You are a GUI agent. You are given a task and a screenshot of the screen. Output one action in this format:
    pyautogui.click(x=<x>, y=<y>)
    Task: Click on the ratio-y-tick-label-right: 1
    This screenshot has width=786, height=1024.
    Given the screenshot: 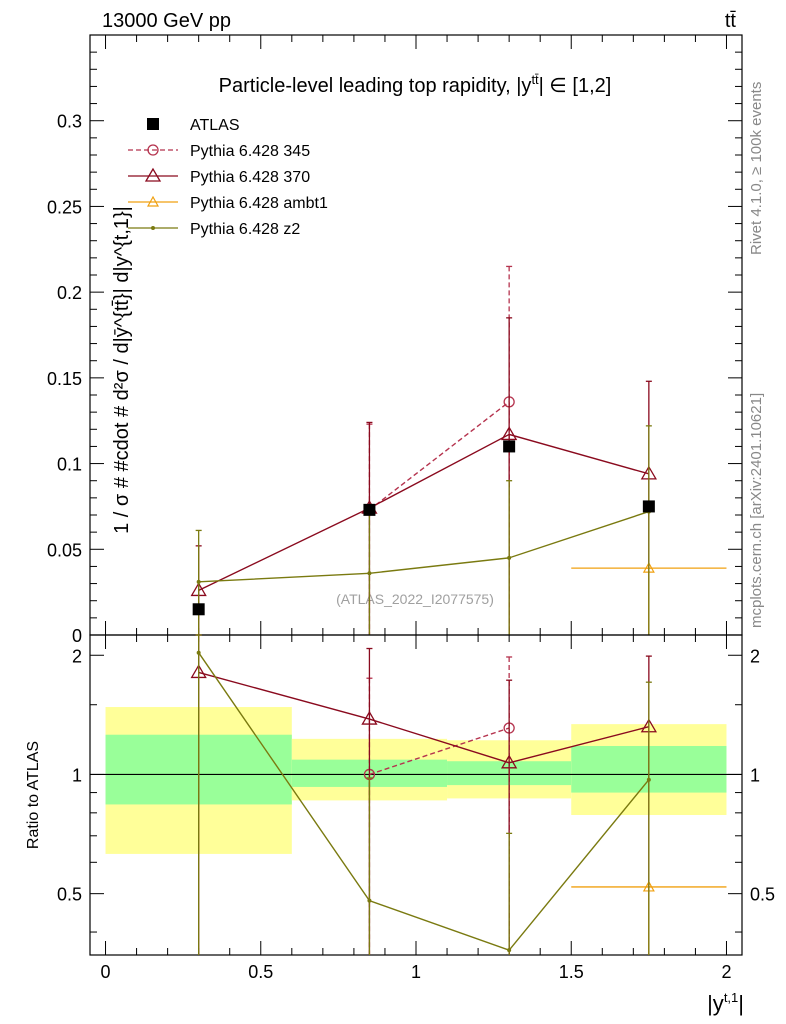 What is the action you would take?
    pyautogui.click(x=755, y=775)
    